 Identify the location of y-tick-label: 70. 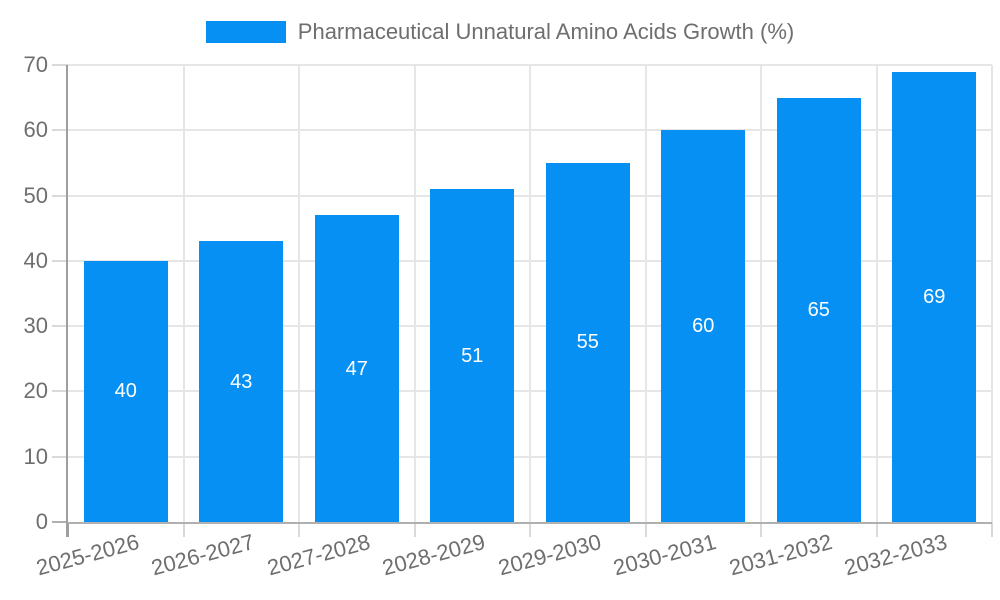
(35, 64).